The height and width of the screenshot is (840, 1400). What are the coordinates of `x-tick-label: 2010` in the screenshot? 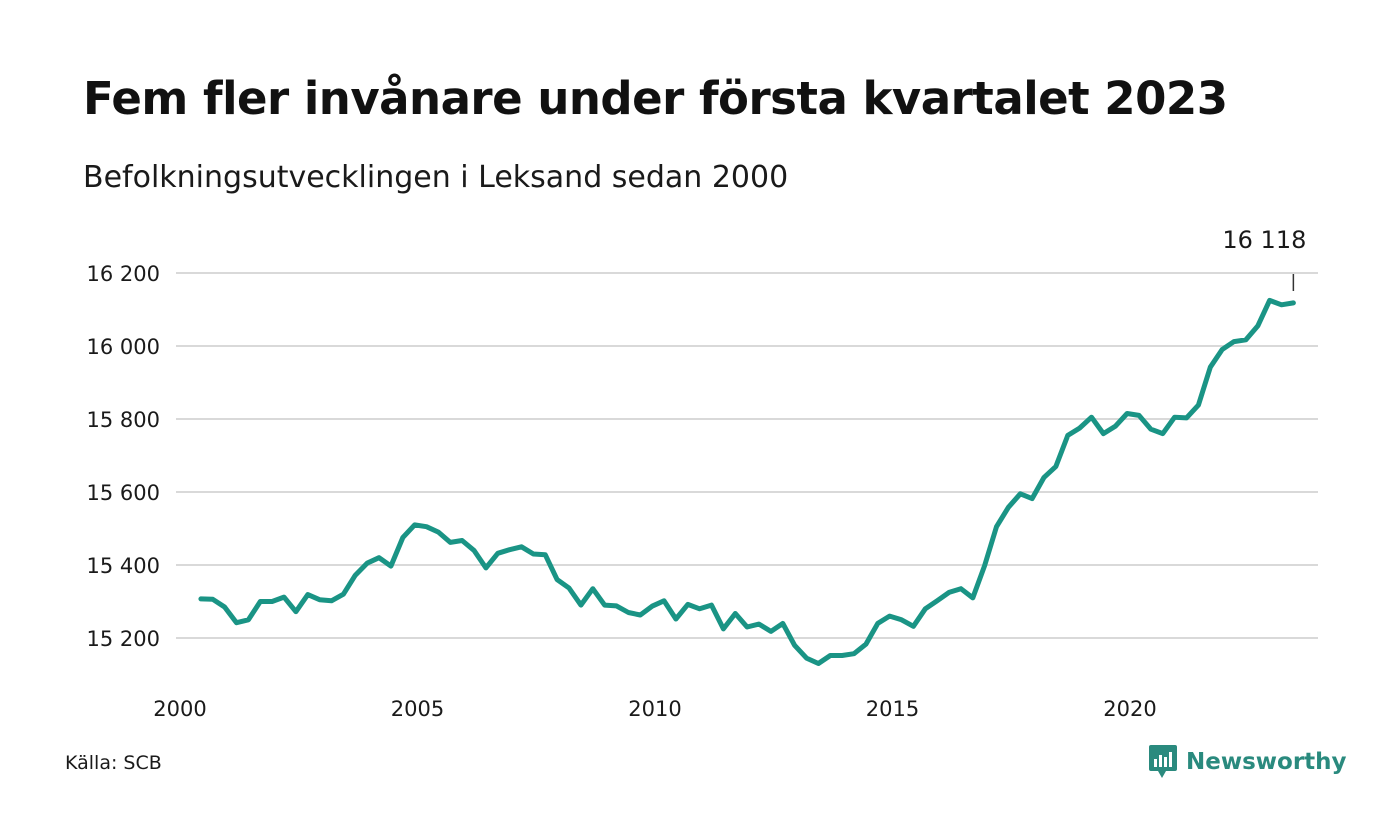 It's located at (654, 709).